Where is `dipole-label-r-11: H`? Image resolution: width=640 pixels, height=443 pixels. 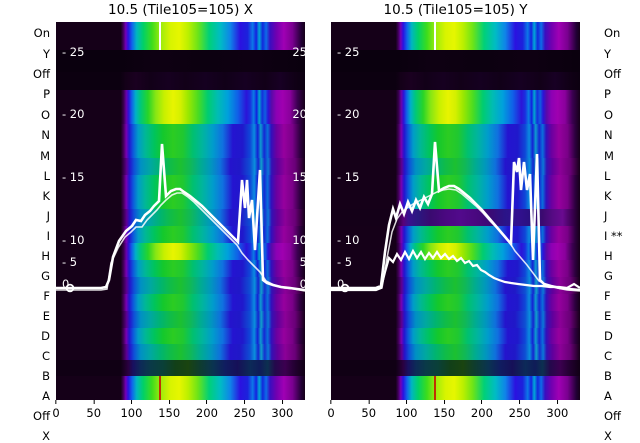
dipole-label-r-11: H is located at coordinates (608, 256).